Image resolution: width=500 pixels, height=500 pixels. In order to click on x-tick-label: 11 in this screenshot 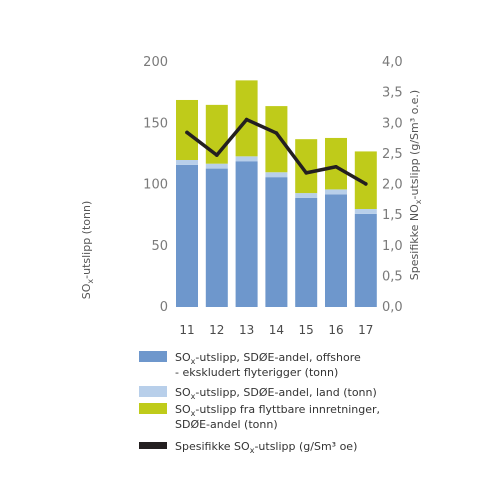, I will do `click(186, 330)`.